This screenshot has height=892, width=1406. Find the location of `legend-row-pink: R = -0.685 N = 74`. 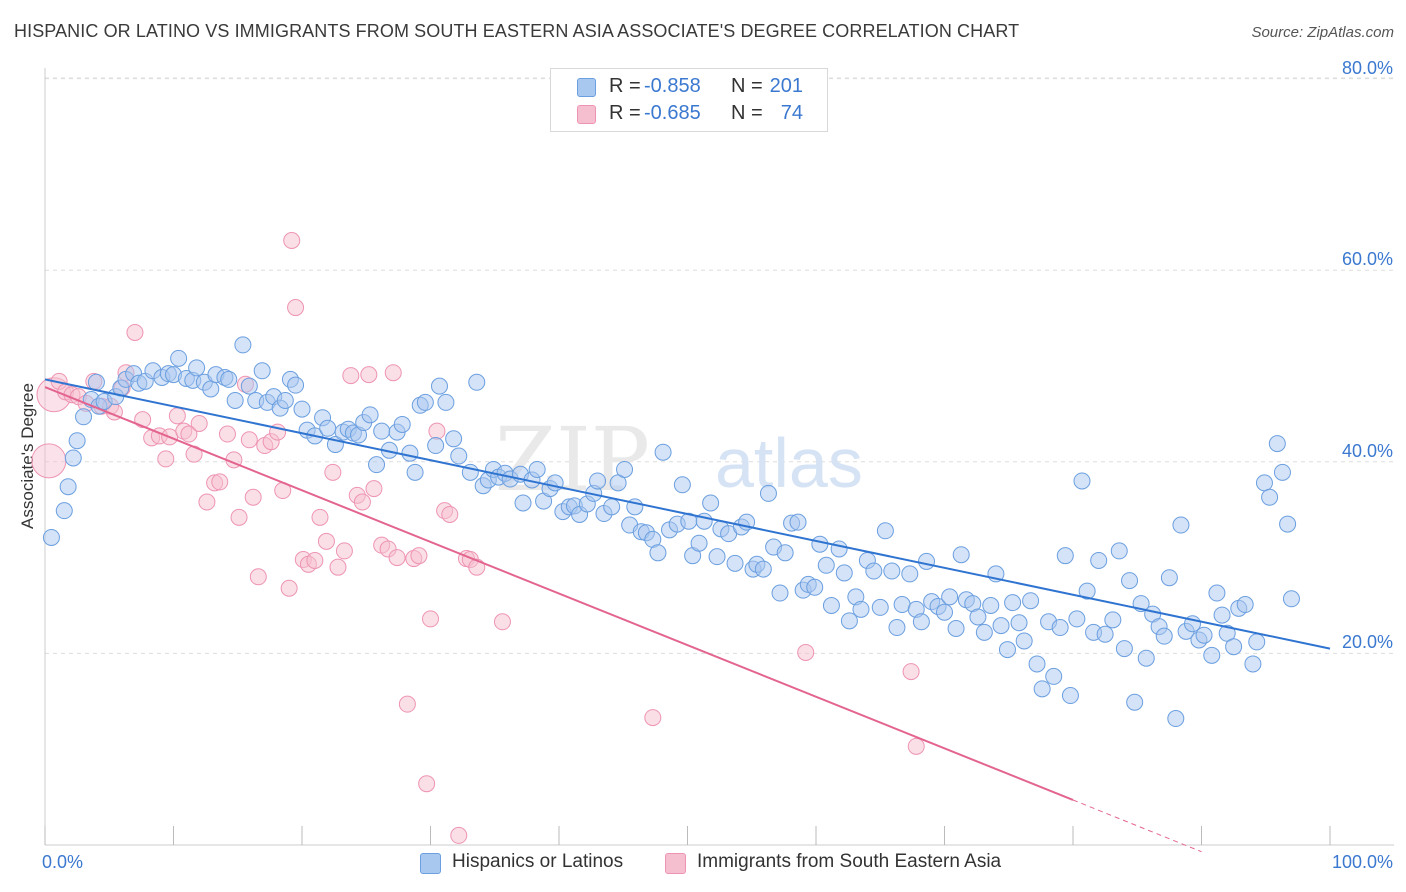

legend-row-pink: R = -0.685 N = 74 is located at coordinates (689, 115).